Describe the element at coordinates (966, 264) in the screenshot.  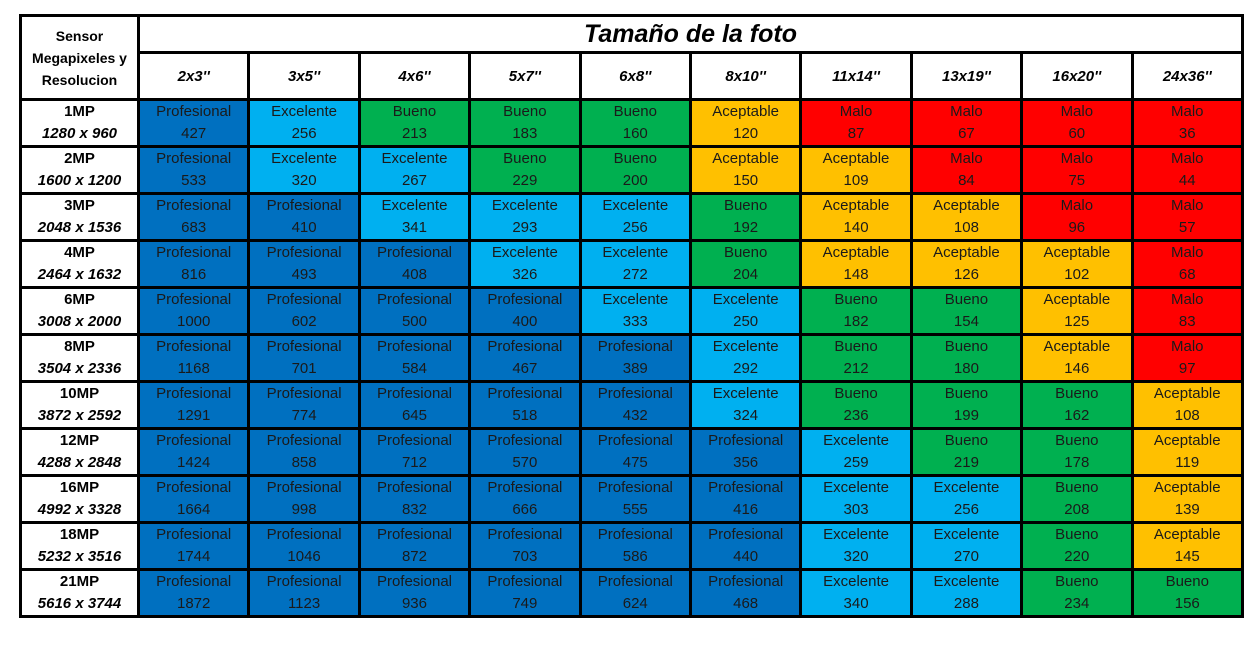
I see `quality-cell: Aceptable 126` at that location.